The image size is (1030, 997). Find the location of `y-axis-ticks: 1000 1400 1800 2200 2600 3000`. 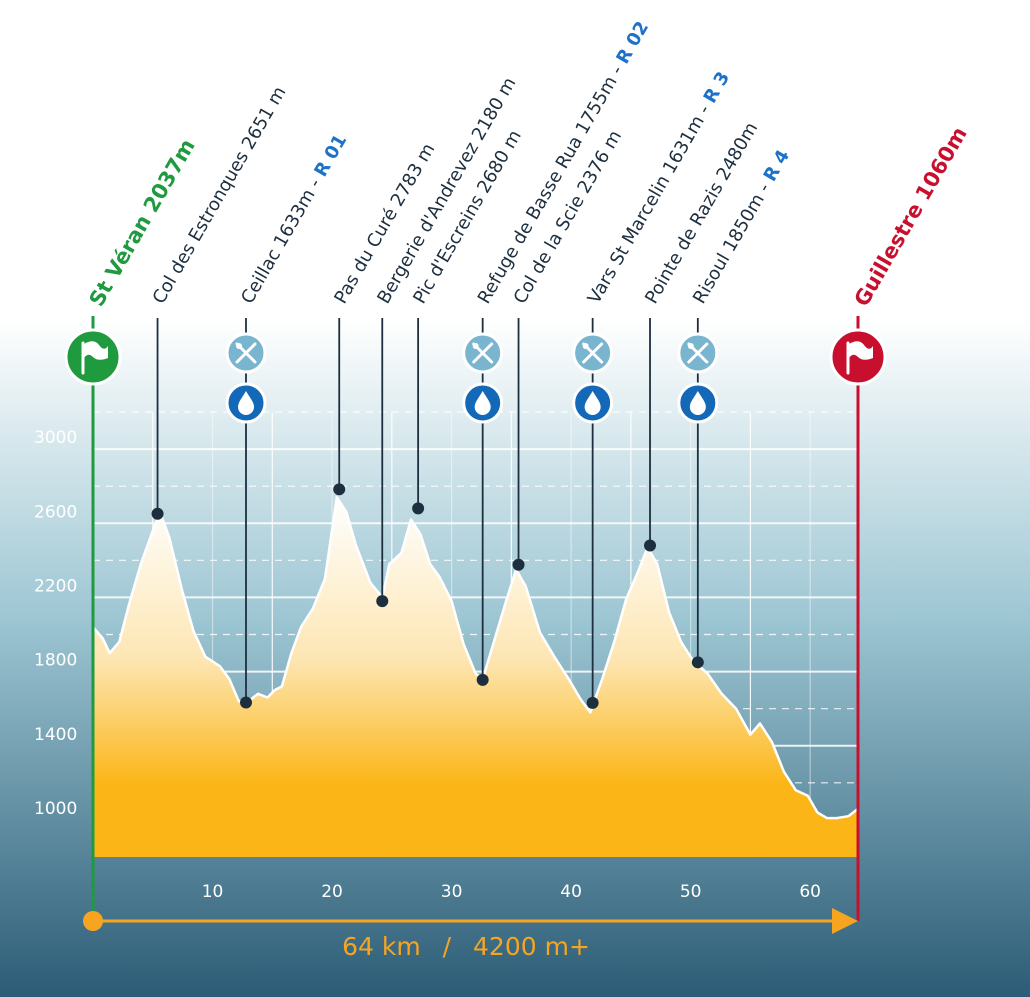

y-axis-ticks: 1000 1400 1800 2200 2600 3000 is located at coordinates (55, 623).